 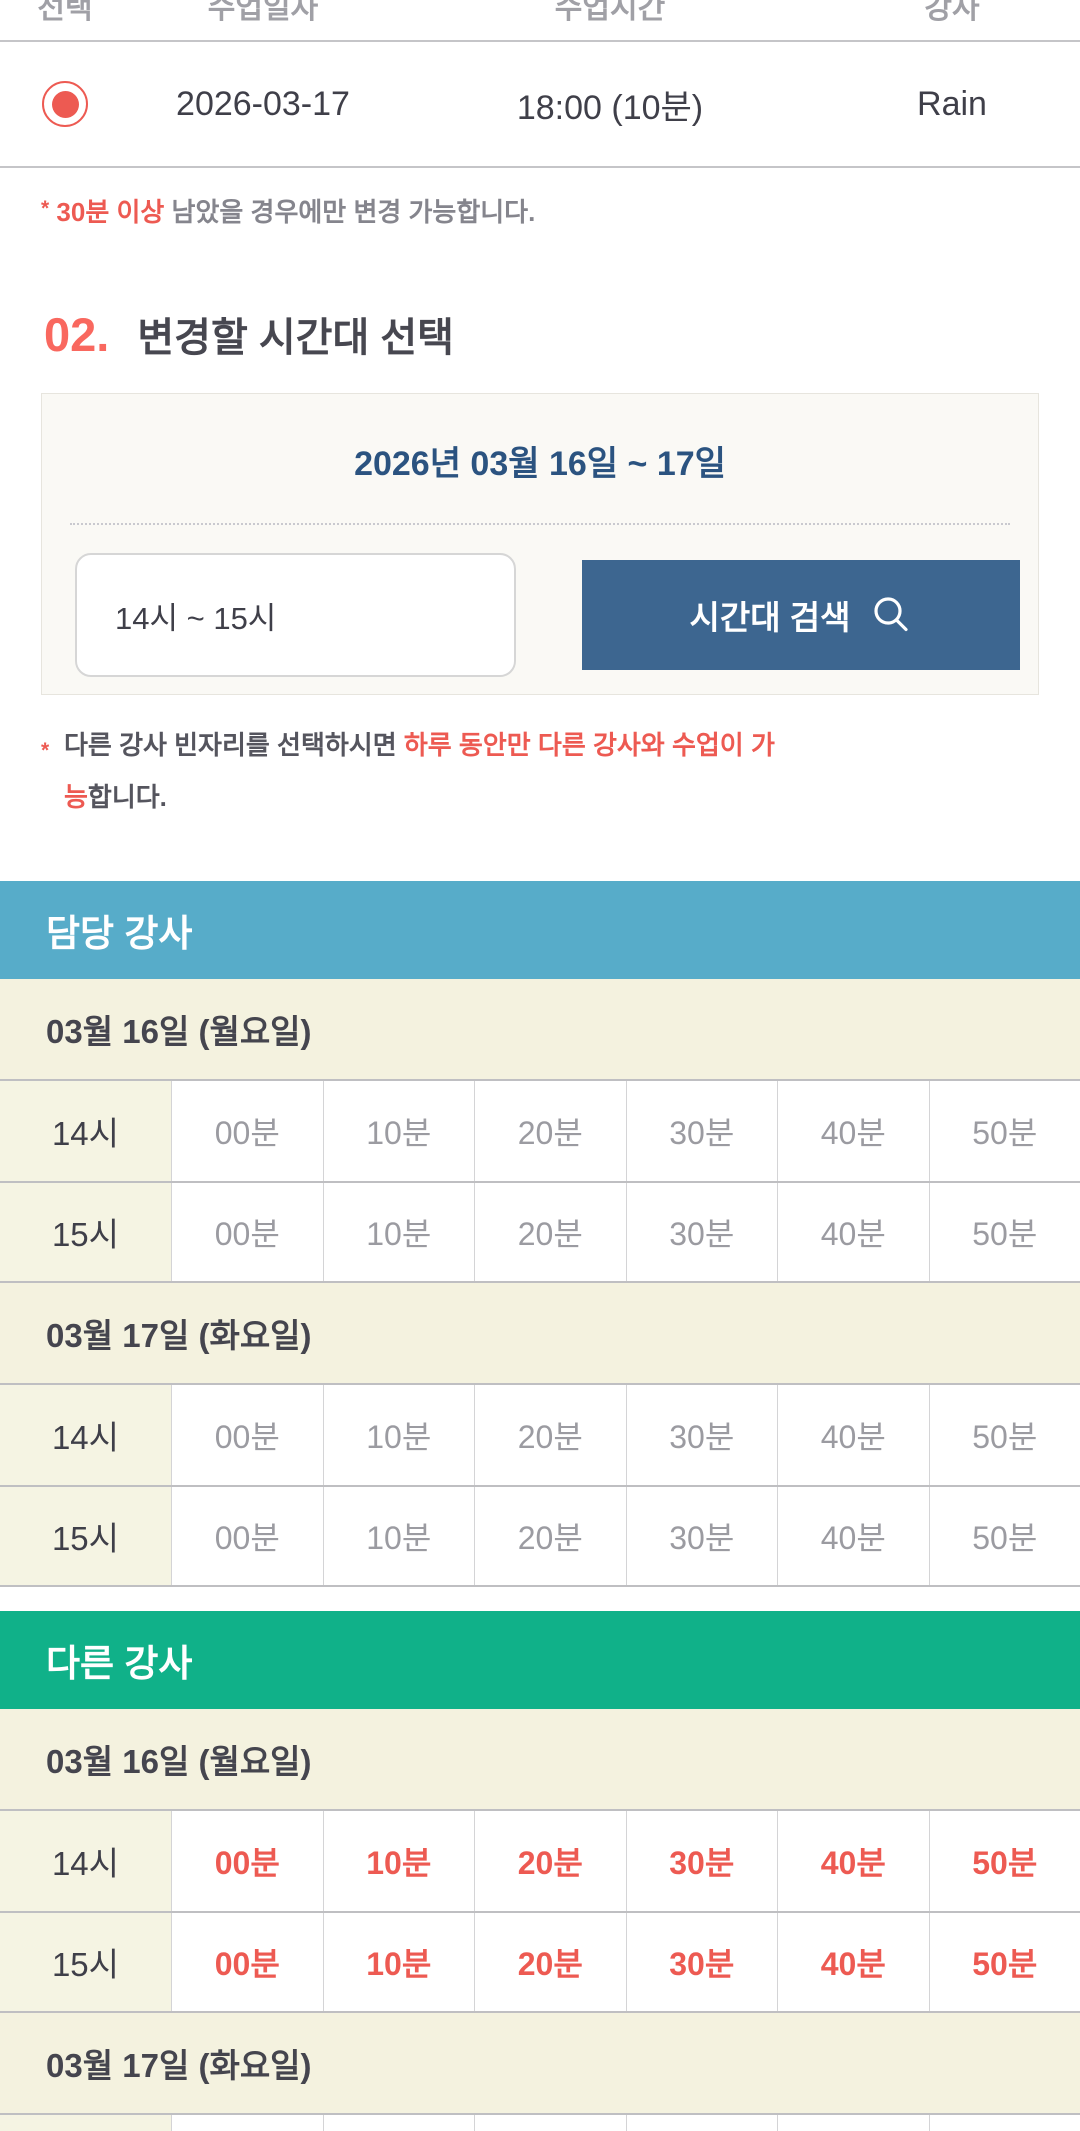 What do you see at coordinates (572, 797) in the screenshot?
I see `note2-line2: 능합니다.` at bounding box center [572, 797].